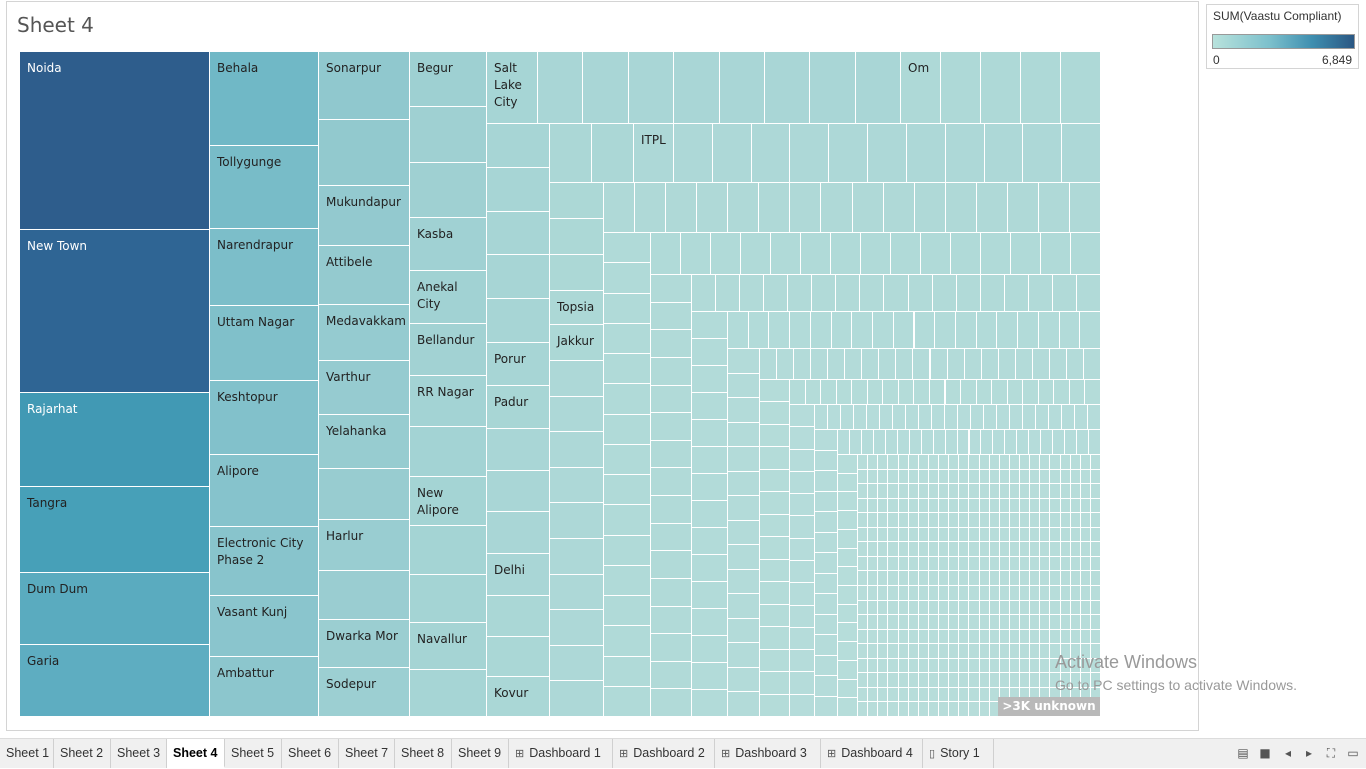 Image resolution: width=1366 pixels, height=769 pixels. Describe the element at coordinates (1288, 753) in the screenshot. I see `prev-sheet-icon: ◂` at that location.